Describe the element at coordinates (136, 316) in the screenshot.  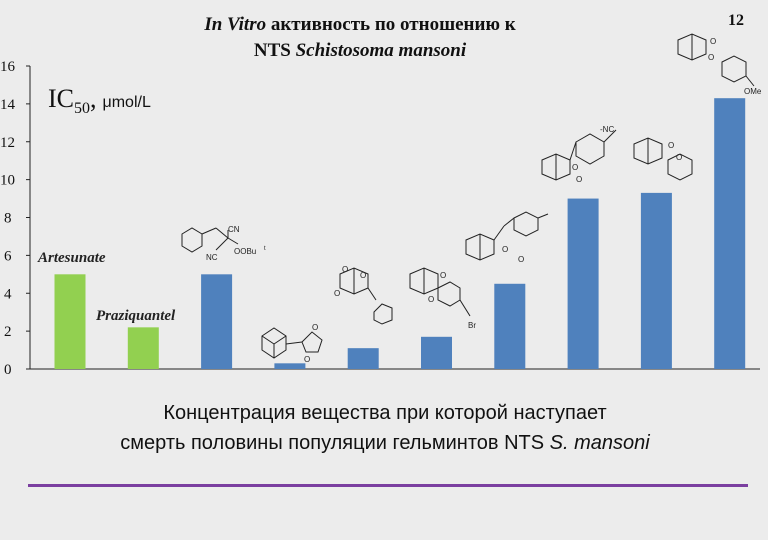
I see `bar-label-2: Praziquantel` at that location.